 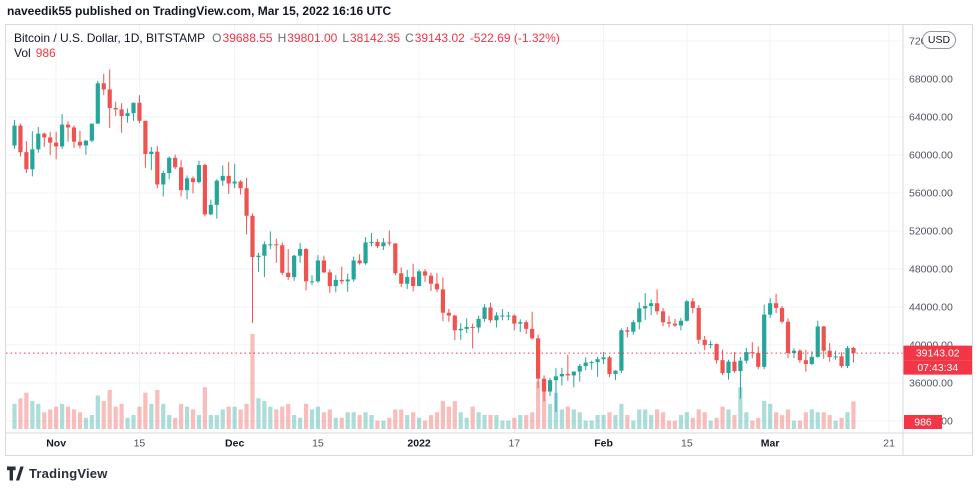 What do you see at coordinates (931, 156) in the screenshot?
I see `svg-text: 60000.00` at bounding box center [931, 156].